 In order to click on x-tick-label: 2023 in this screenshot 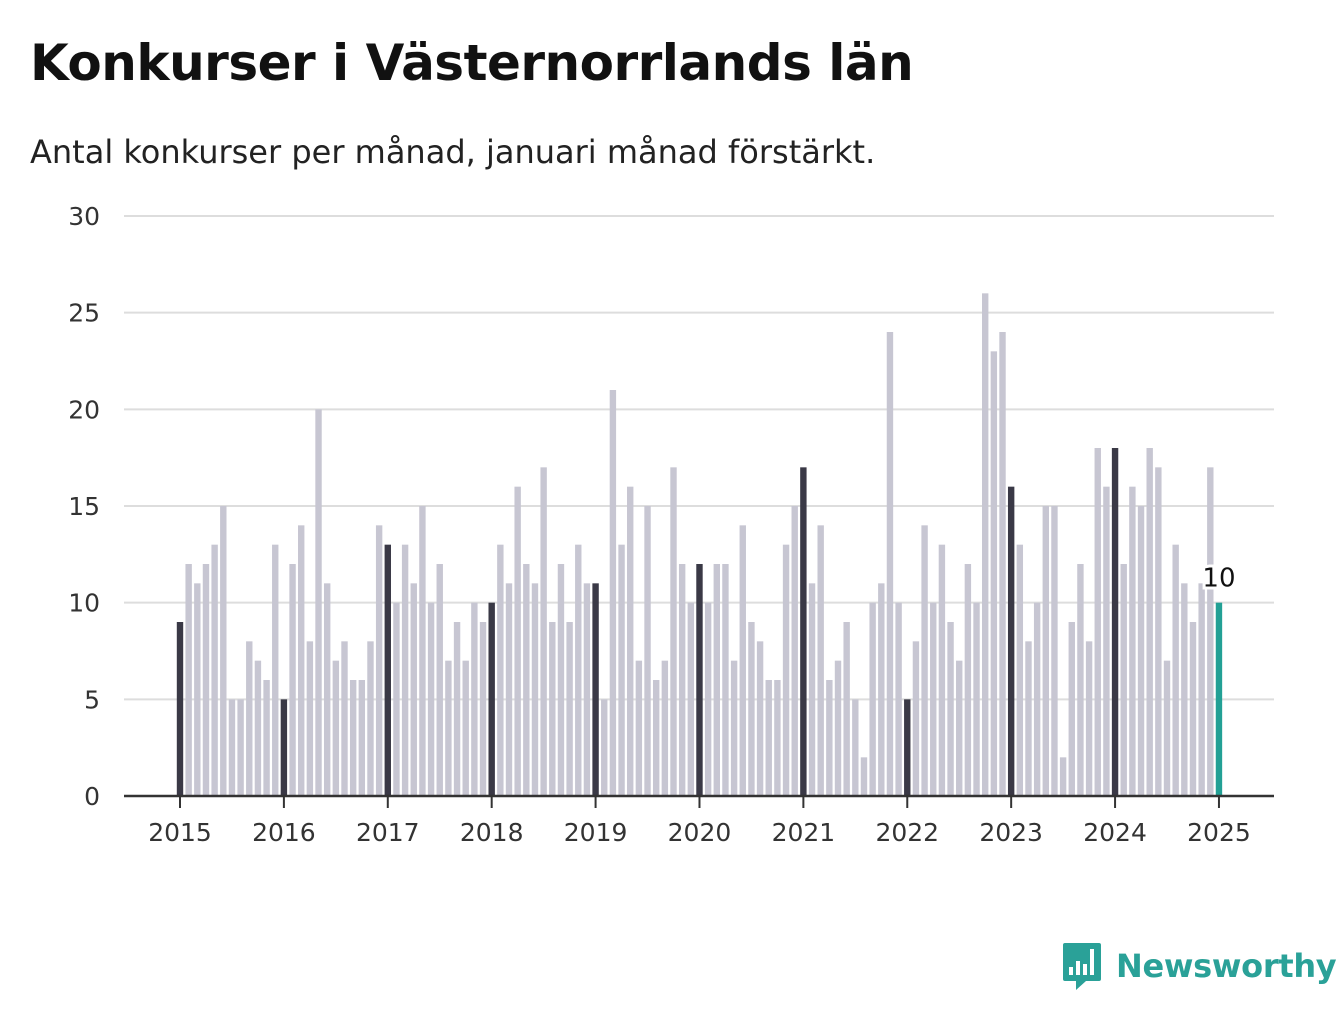, I will do `click(1011, 832)`.